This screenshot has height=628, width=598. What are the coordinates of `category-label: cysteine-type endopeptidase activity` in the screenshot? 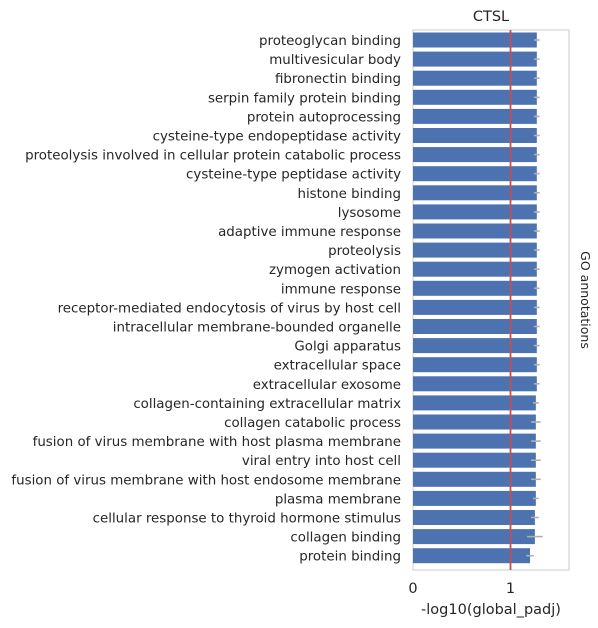 It's located at (277, 137).